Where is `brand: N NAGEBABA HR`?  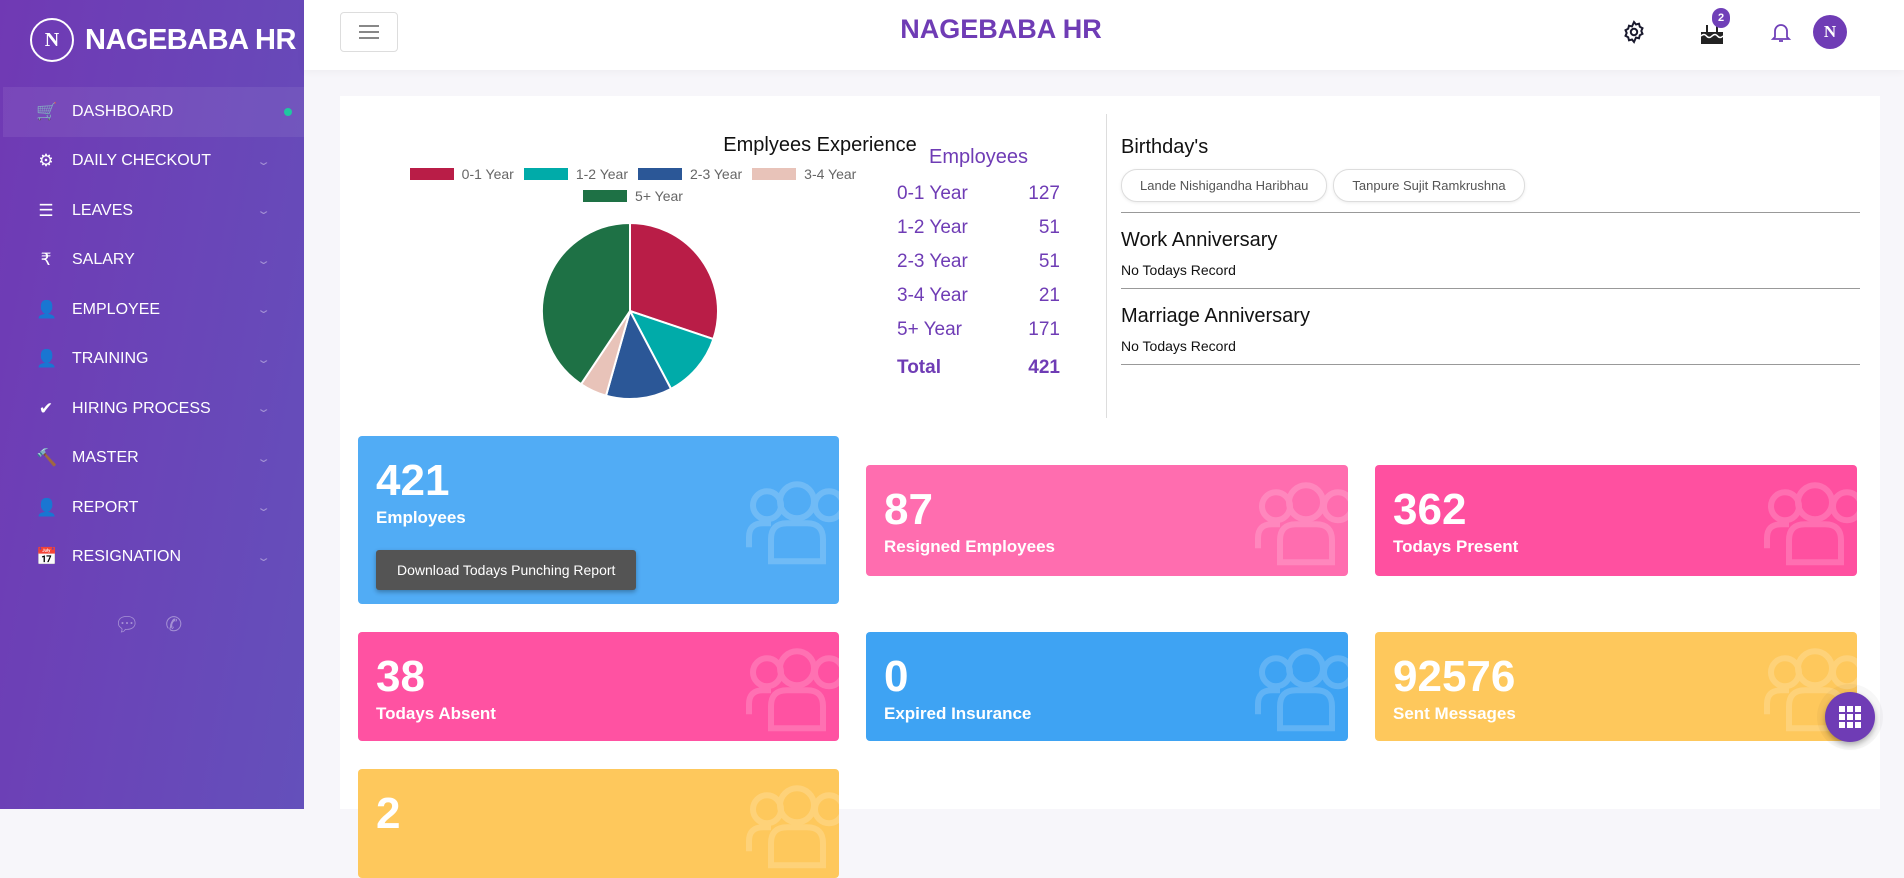
brand: N NAGEBABA HR is located at coordinates (152, 40).